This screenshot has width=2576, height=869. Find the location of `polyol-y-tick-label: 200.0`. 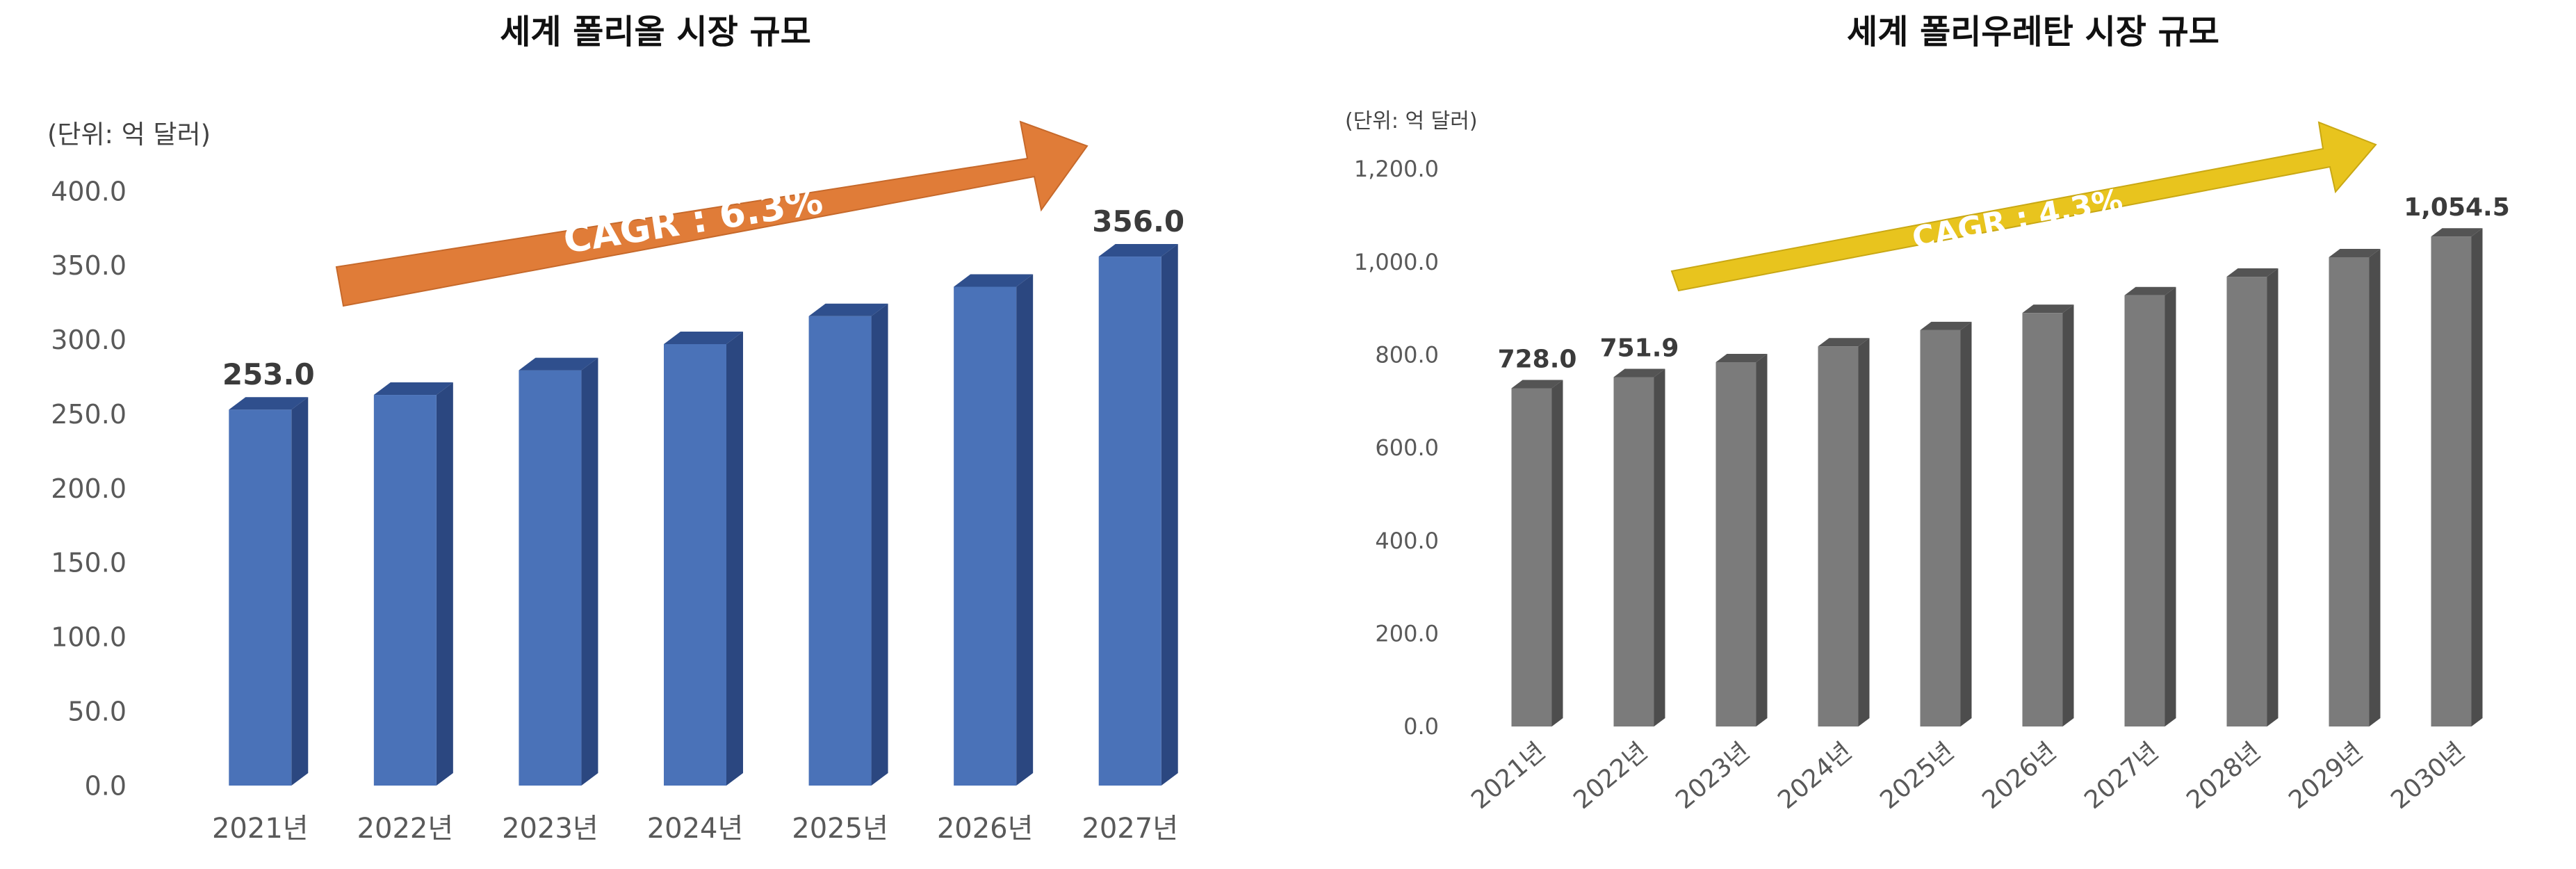

polyol-y-tick-label: 200.0 is located at coordinates (89, 488).